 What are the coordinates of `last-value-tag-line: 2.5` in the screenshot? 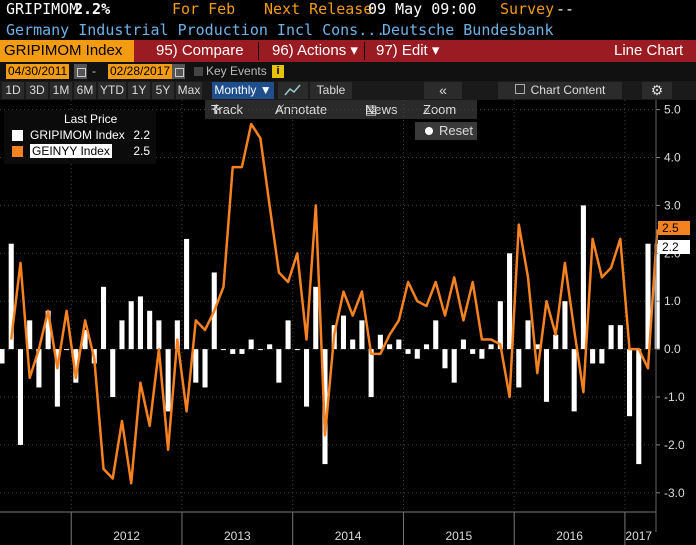 It's located at (674, 228).